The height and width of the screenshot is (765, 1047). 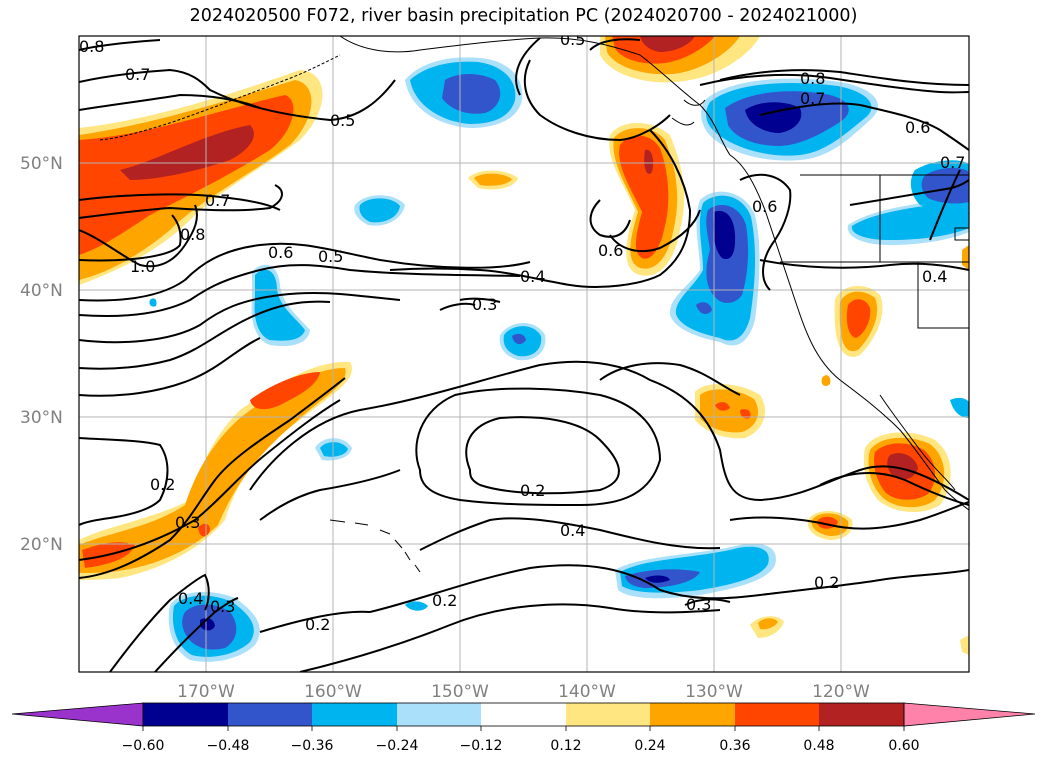 What do you see at coordinates (908, 289) in the screenshot?
I see `negative-anomaly-interior` at bounding box center [908, 289].